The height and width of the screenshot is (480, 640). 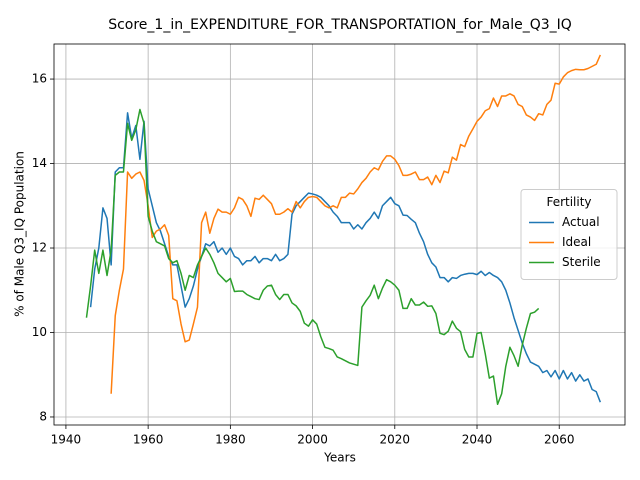 What do you see at coordinates (39, 163) in the screenshot?
I see `y-tick-label: 14` at bounding box center [39, 163].